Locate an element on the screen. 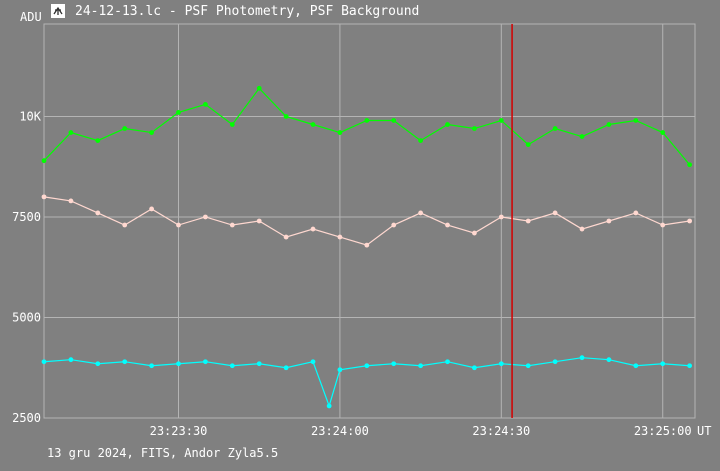  x-tick-label: 23:24:00 is located at coordinates (340, 431).